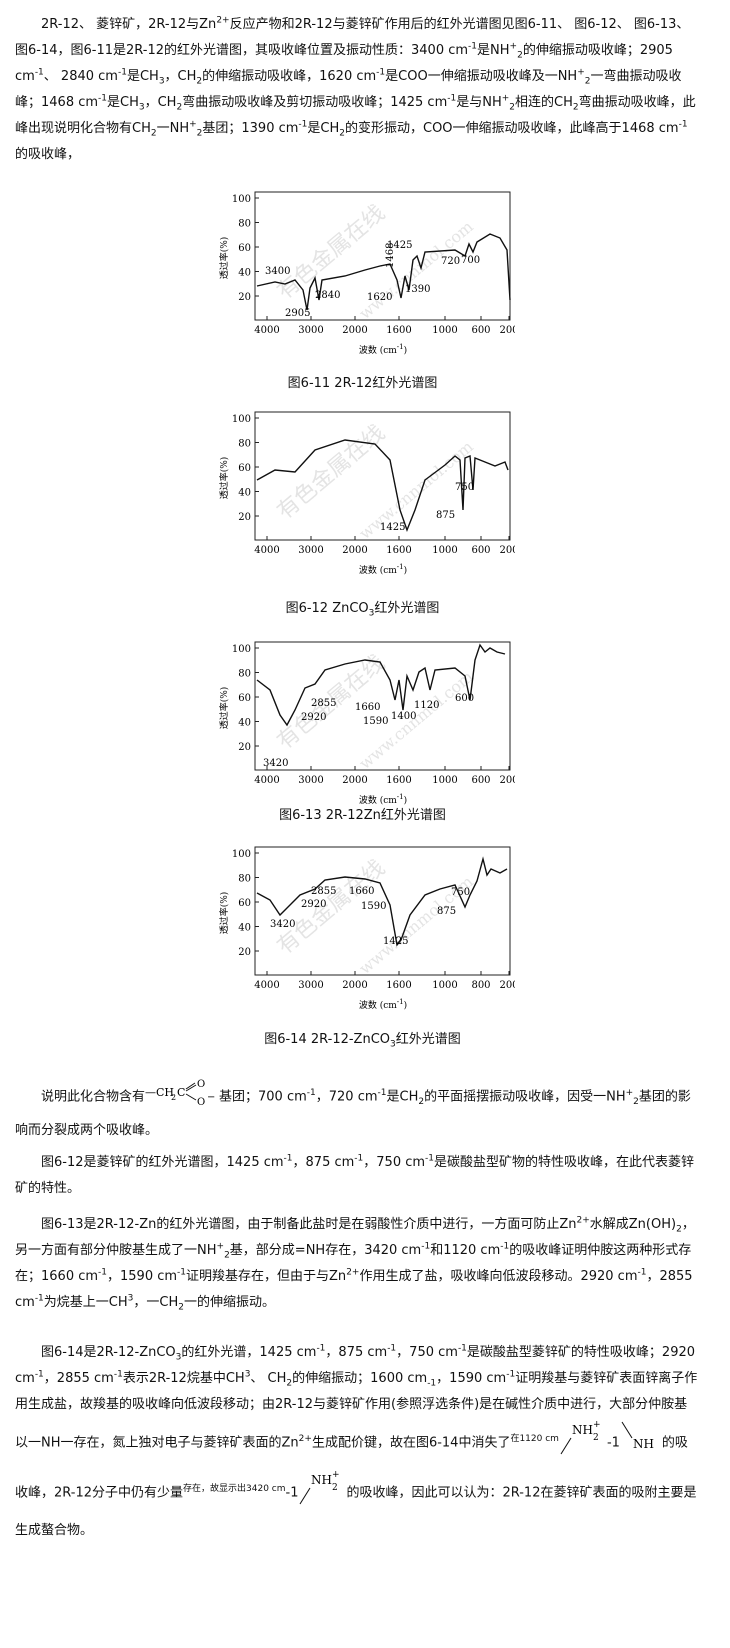  I want to click on x-tick-label: 2000, so click(354, 330).